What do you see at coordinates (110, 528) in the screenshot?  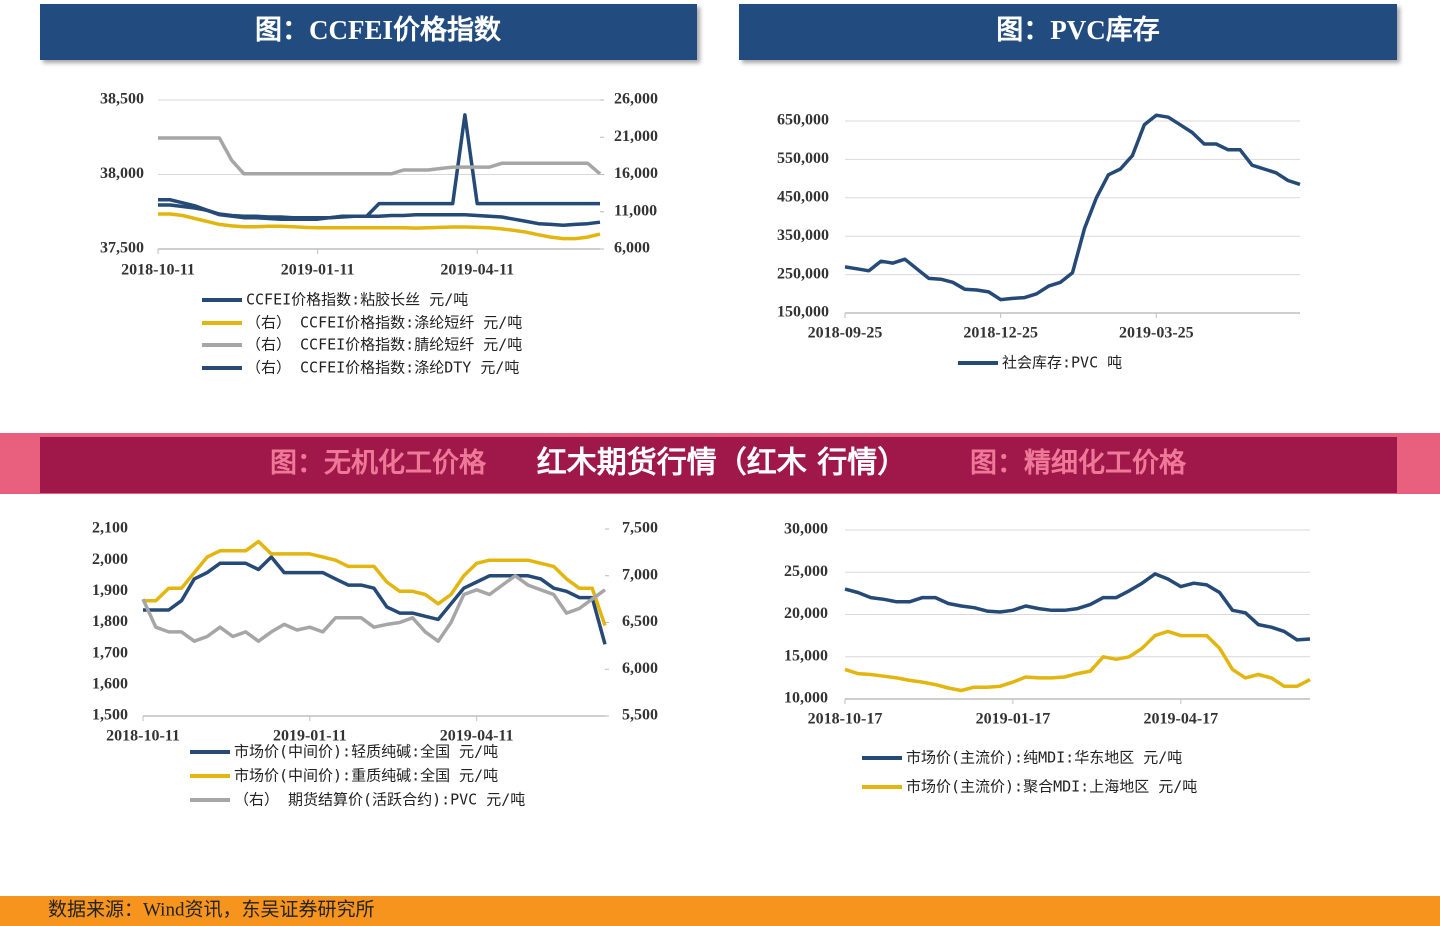 I see `y-tick-label: 2,100` at bounding box center [110, 528].